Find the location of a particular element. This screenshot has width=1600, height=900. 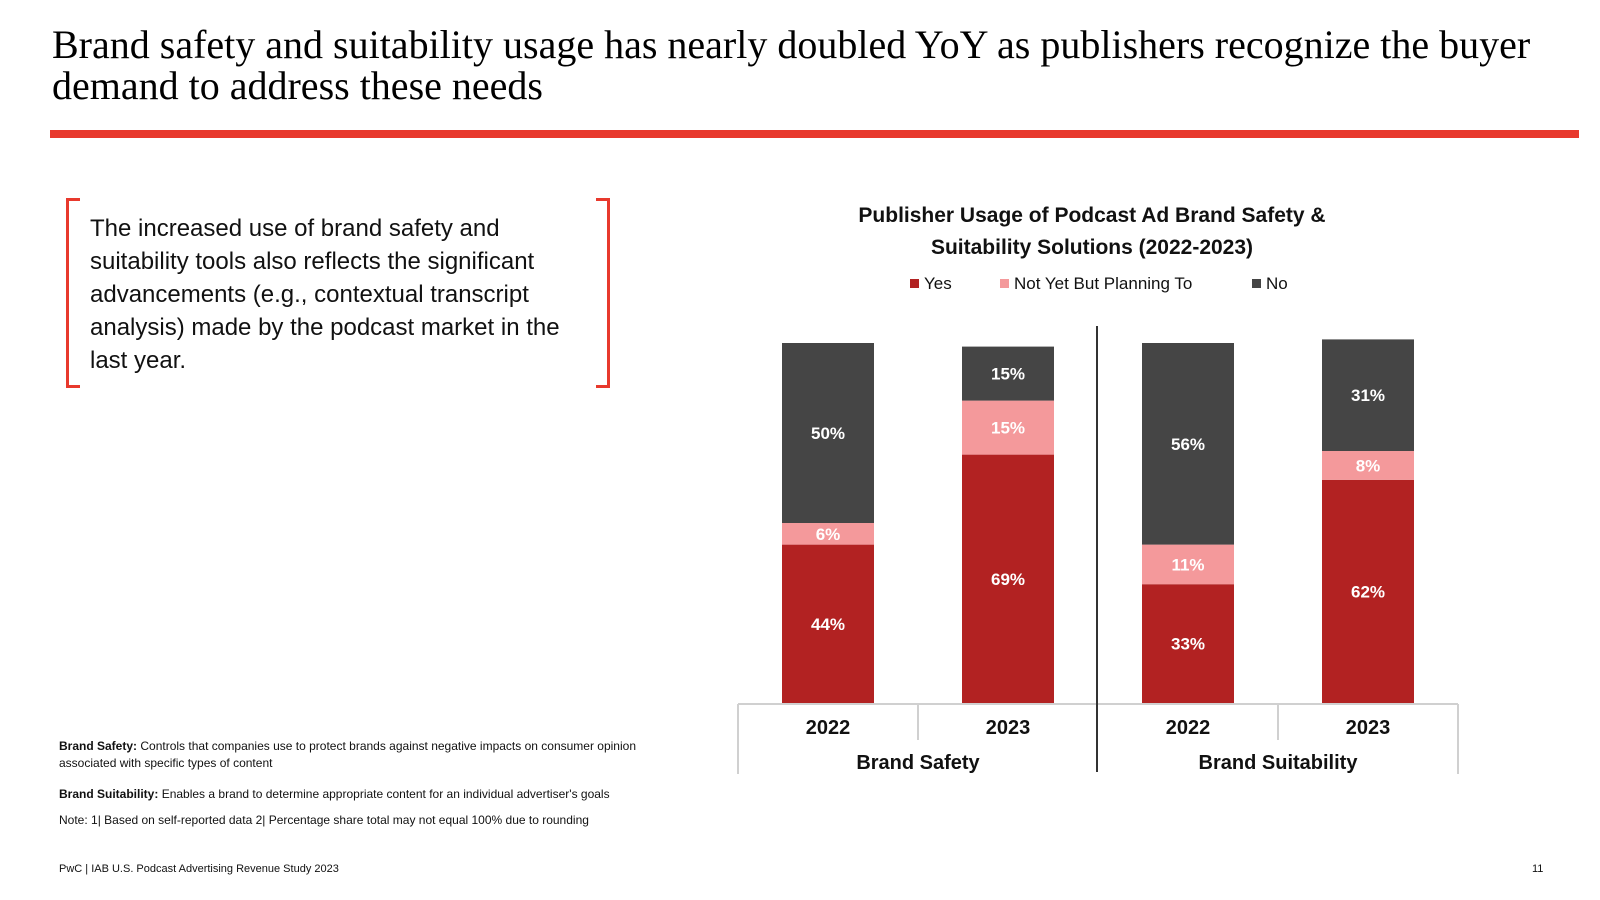

callout-bracket-left is located at coordinates (73, 293).